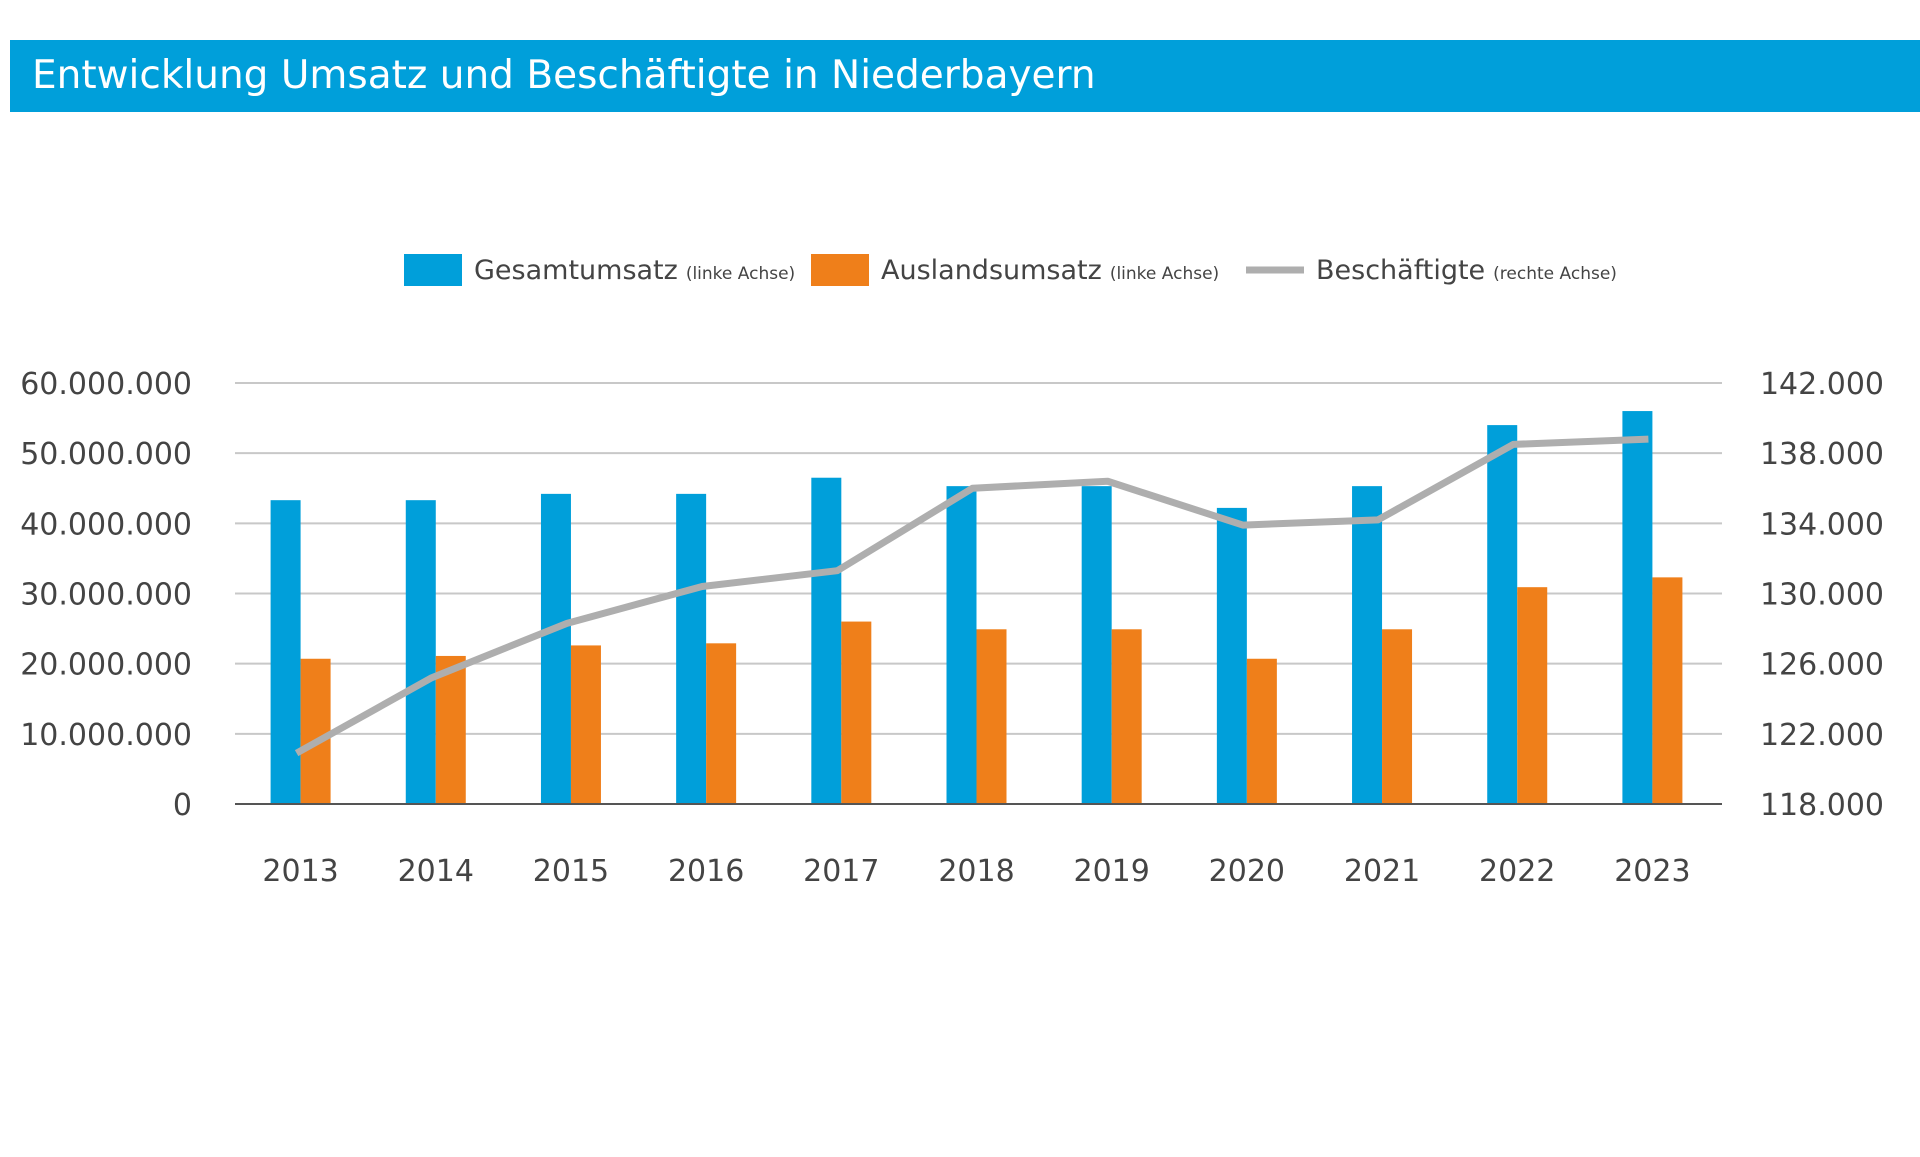 The width and height of the screenshot is (1920, 1157). What do you see at coordinates (1822, 805) in the screenshot?
I see `y-right-tick-label: 118.000` at bounding box center [1822, 805].